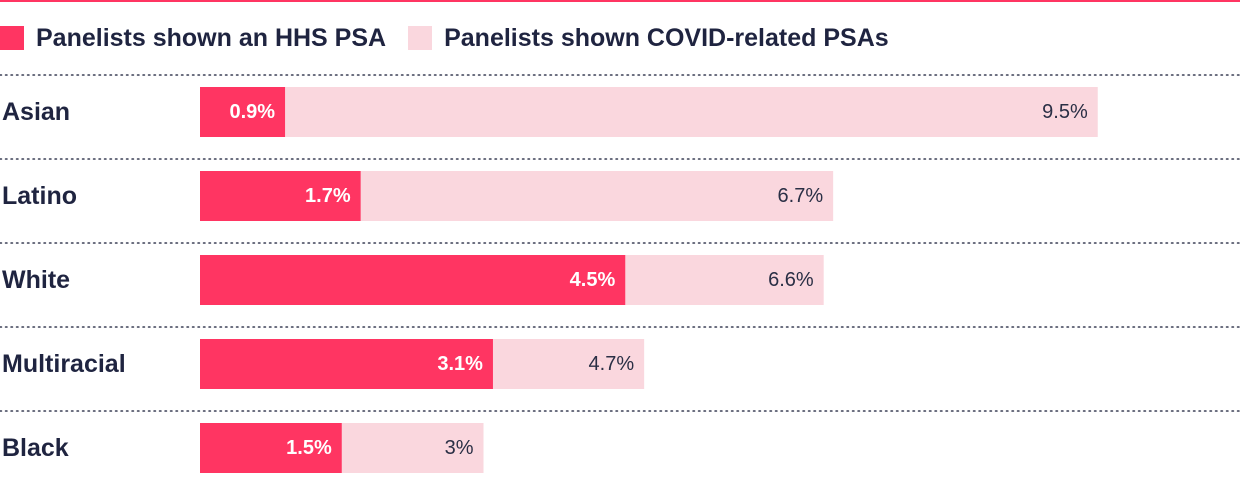 The height and width of the screenshot is (490, 1240). Describe the element at coordinates (271, 448) in the screenshot. I see `bar-hhs-black` at that location.